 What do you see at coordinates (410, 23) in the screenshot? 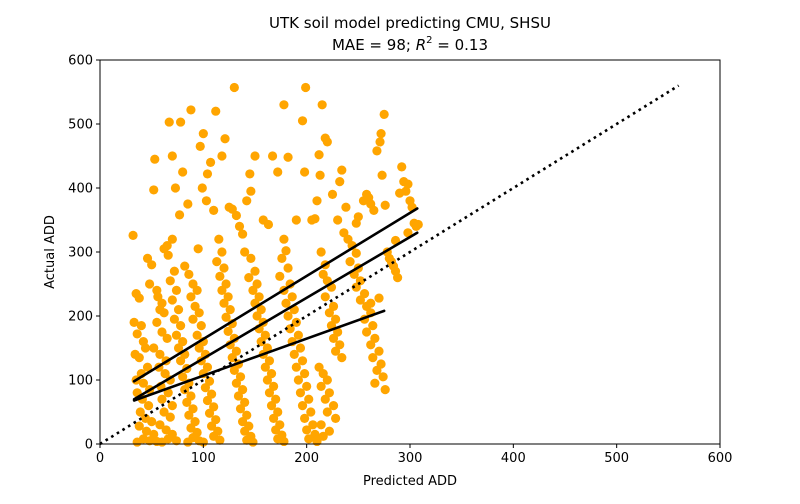
I see `chart-title-line1: UTK soil model predicting CMU, SHSU` at bounding box center [410, 23].